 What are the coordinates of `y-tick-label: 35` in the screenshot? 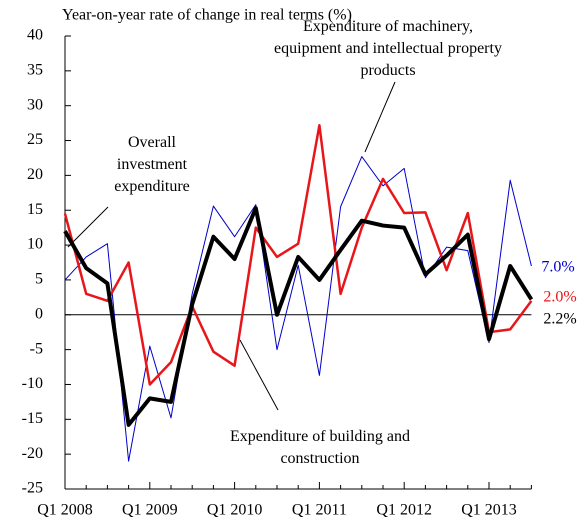 It's located at (35, 70).